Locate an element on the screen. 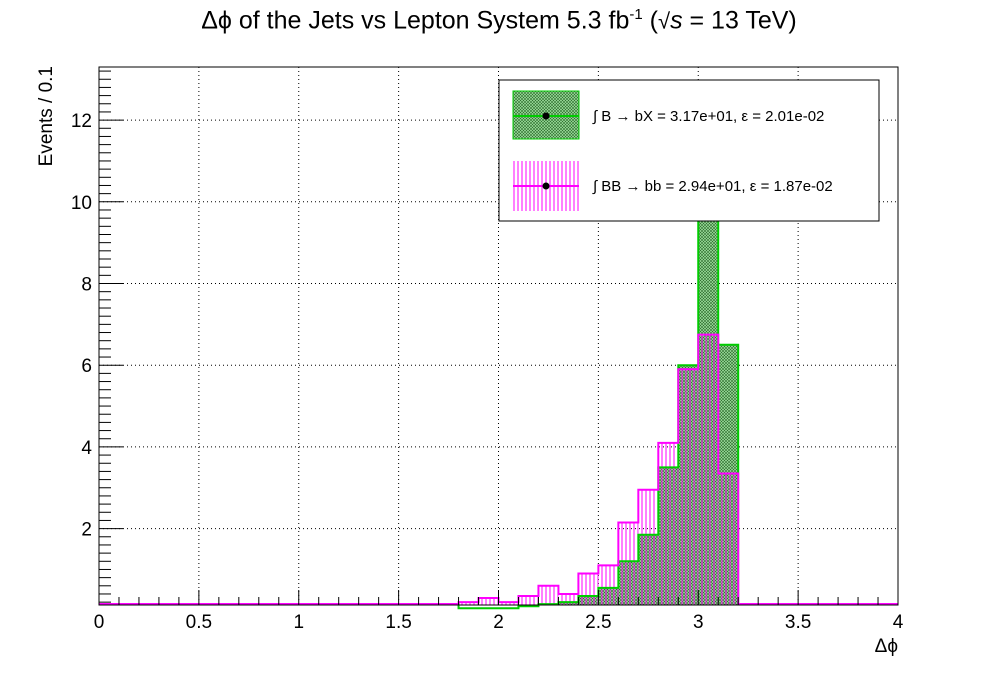 The height and width of the screenshot is (673, 998). y-tick-label: 8 is located at coordinates (86, 285).